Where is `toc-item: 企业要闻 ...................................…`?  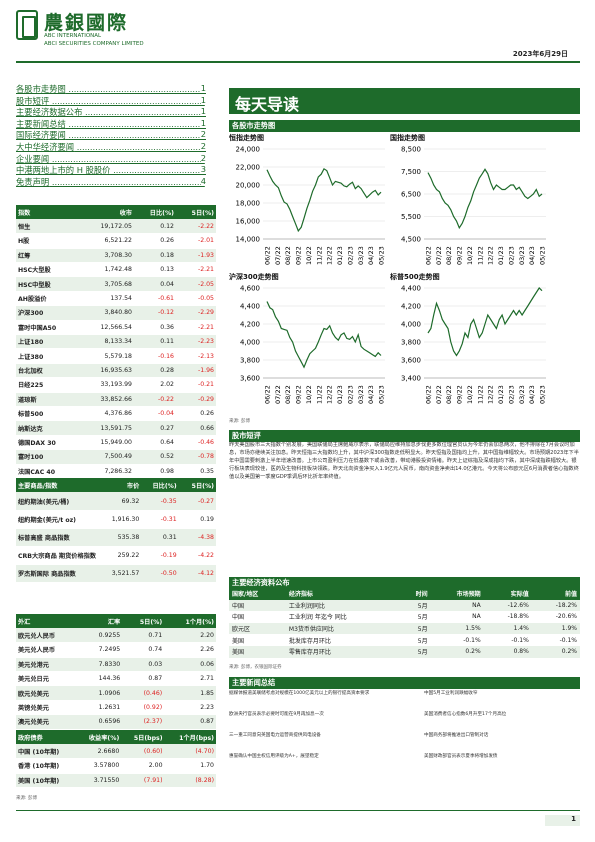 toc-item: 企业要闻 ...................................… is located at coordinates (111, 158).